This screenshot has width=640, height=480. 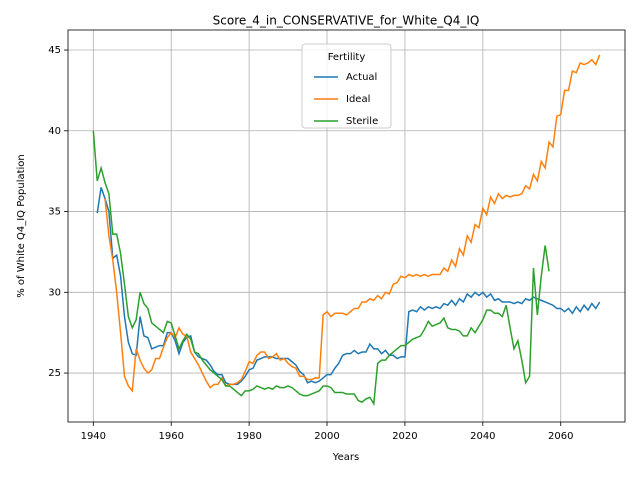 What do you see at coordinates (54, 373) in the screenshot?
I see `y-tick-label: 25` at bounding box center [54, 373].